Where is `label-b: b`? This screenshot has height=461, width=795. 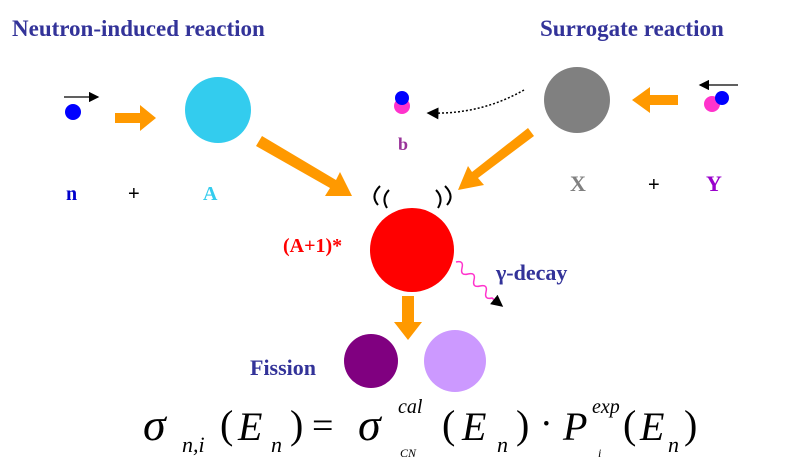 label-b: b is located at coordinates (403, 144).